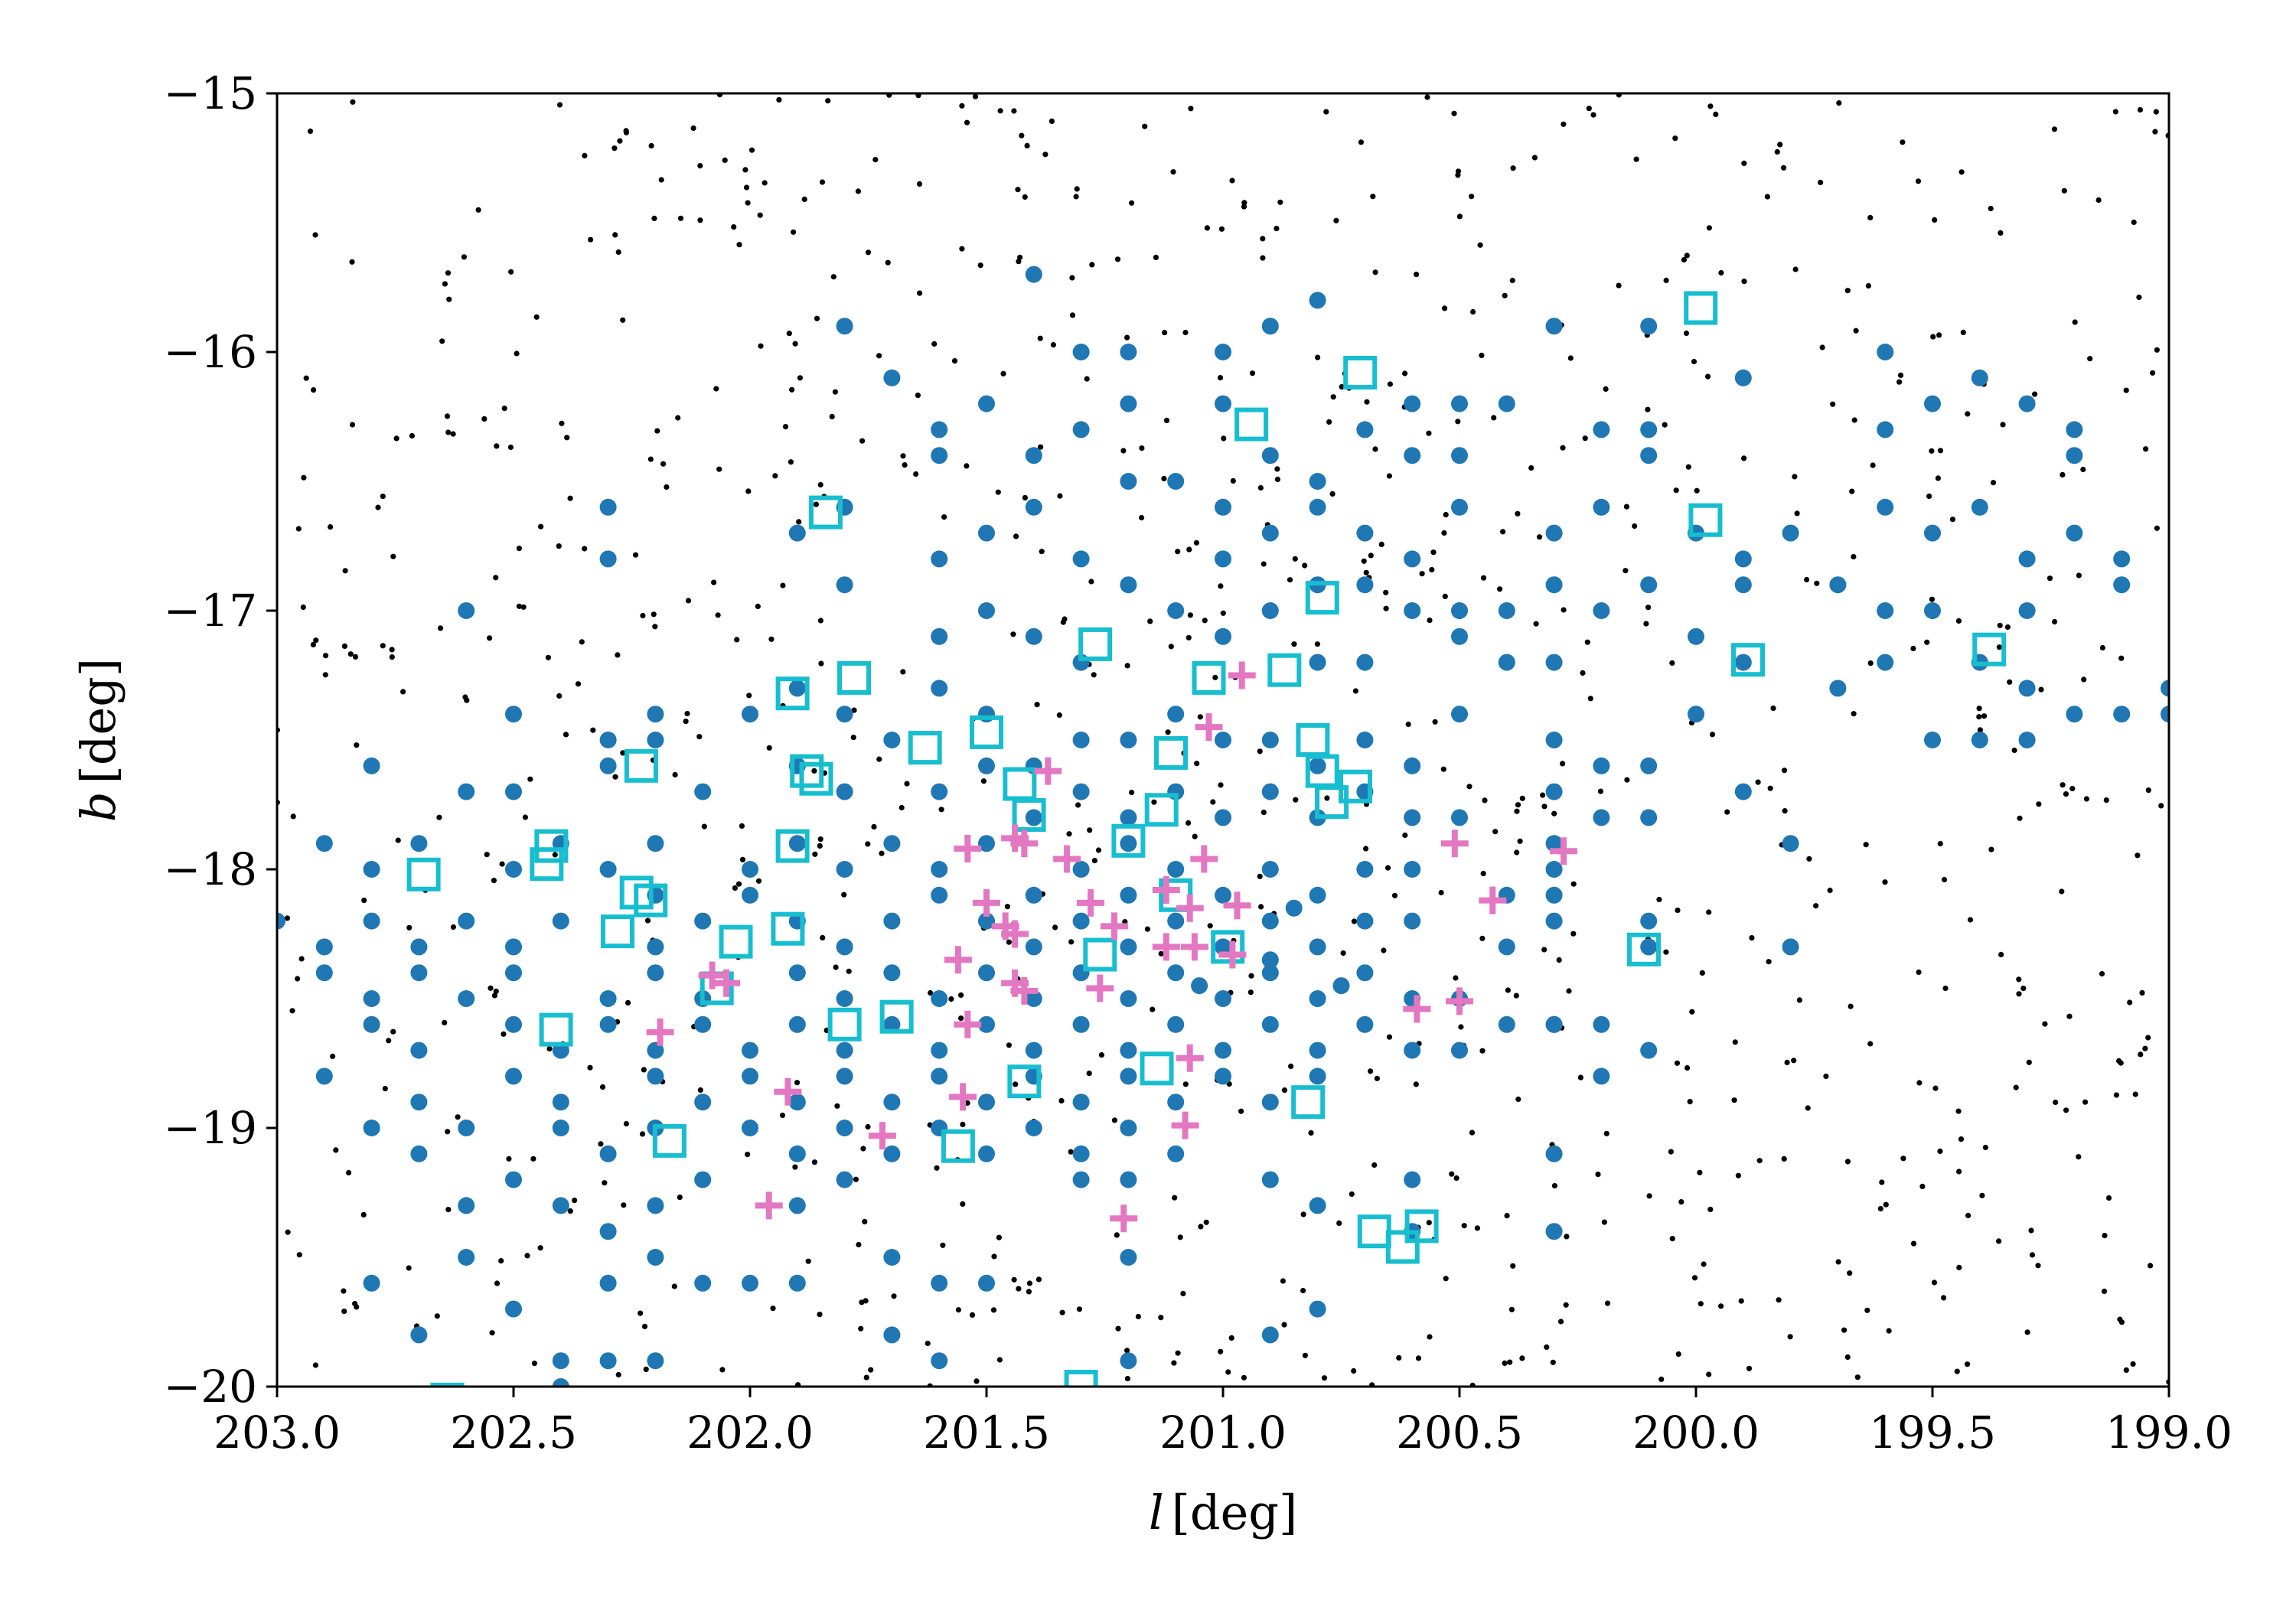  Describe the element at coordinates (210, 611) in the screenshot. I see `y-tick-label: −17` at that location.